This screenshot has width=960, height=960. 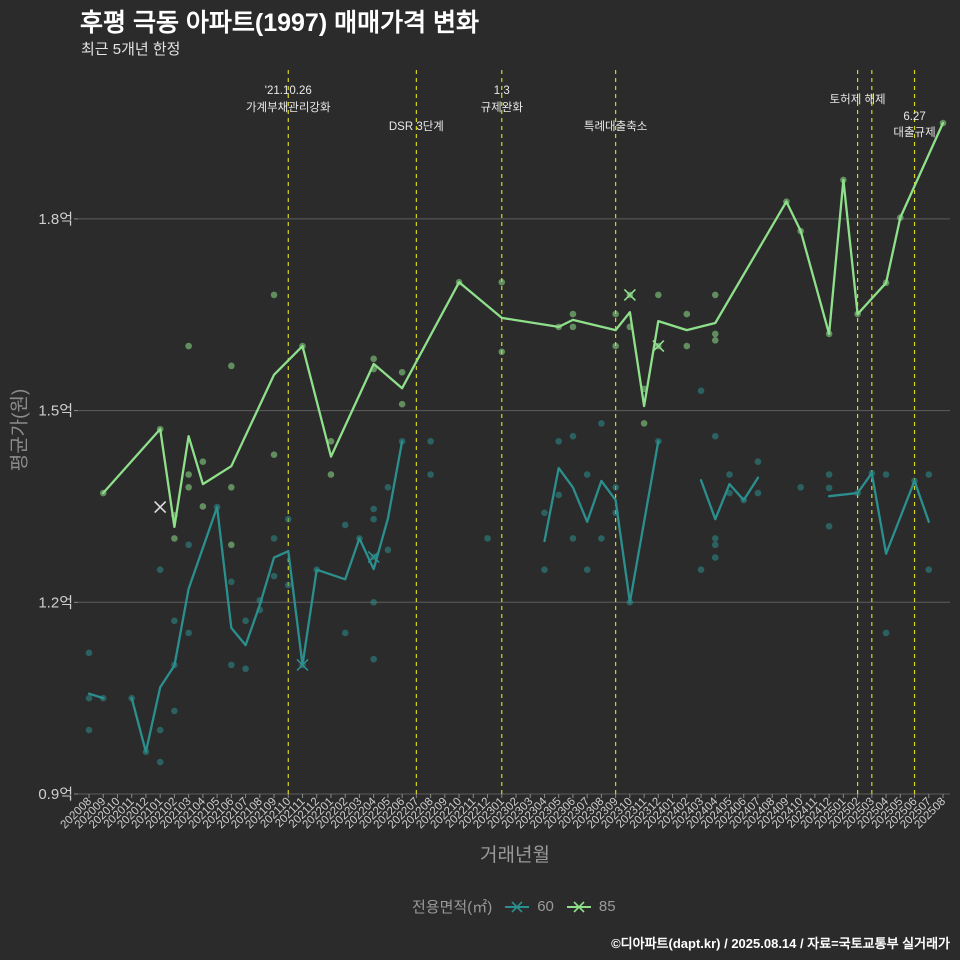 I want to click on annotation-label: 가계부채관리강화, so click(x=288, y=107).